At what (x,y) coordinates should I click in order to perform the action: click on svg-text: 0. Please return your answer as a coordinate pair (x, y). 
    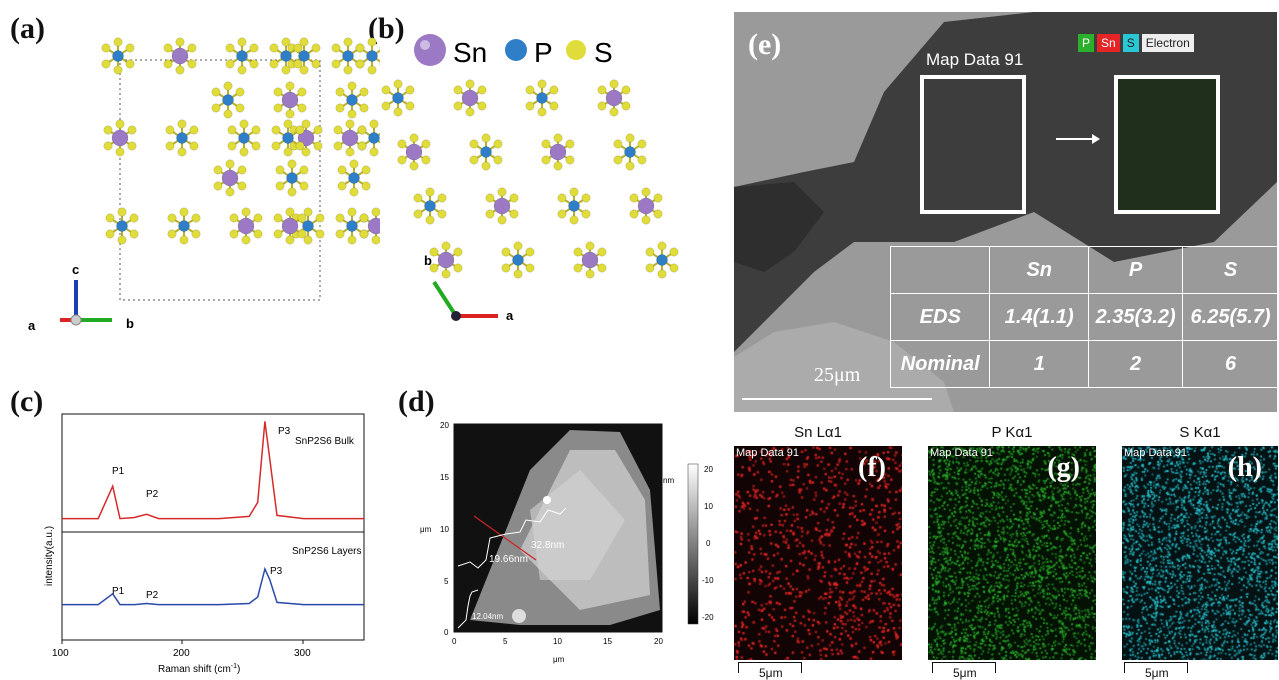
    Looking at the image, I should click on (454, 641).